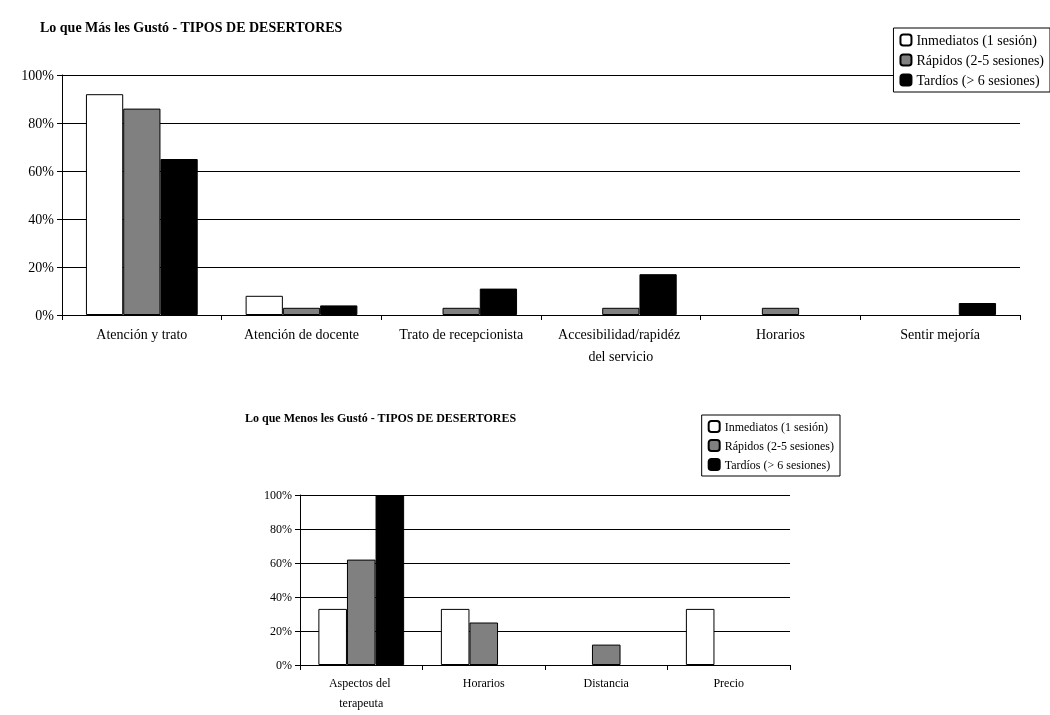  I want to click on x-tick-label: Atención y trato, so click(142, 334).